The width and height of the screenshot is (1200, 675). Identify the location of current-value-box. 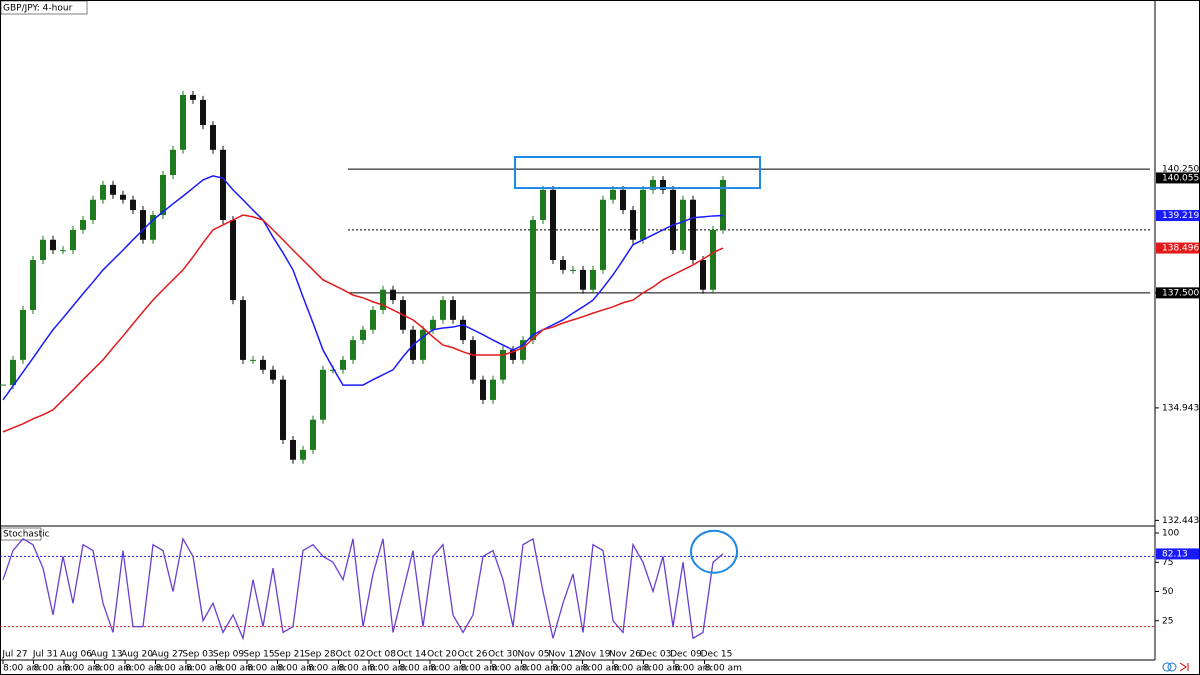
(1177, 554).